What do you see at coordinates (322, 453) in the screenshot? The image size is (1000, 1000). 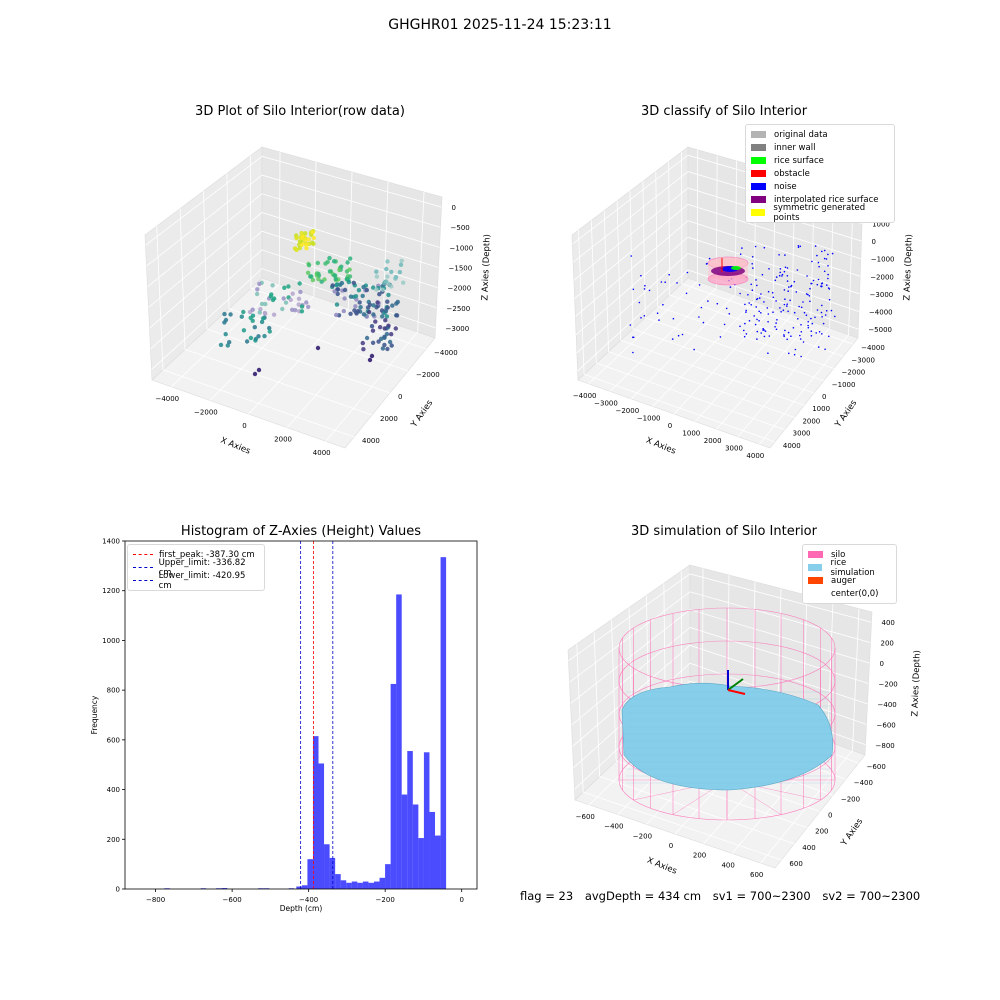 I see `x-tick-label: 4000` at bounding box center [322, 453].